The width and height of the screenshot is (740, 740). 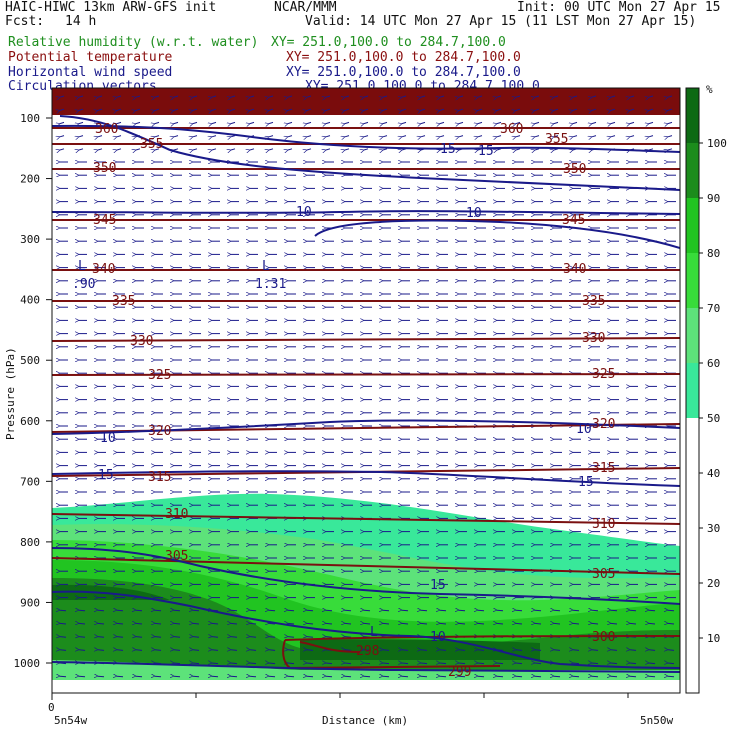 I want to click on theta-label: 298, so click(x=367, y=651).